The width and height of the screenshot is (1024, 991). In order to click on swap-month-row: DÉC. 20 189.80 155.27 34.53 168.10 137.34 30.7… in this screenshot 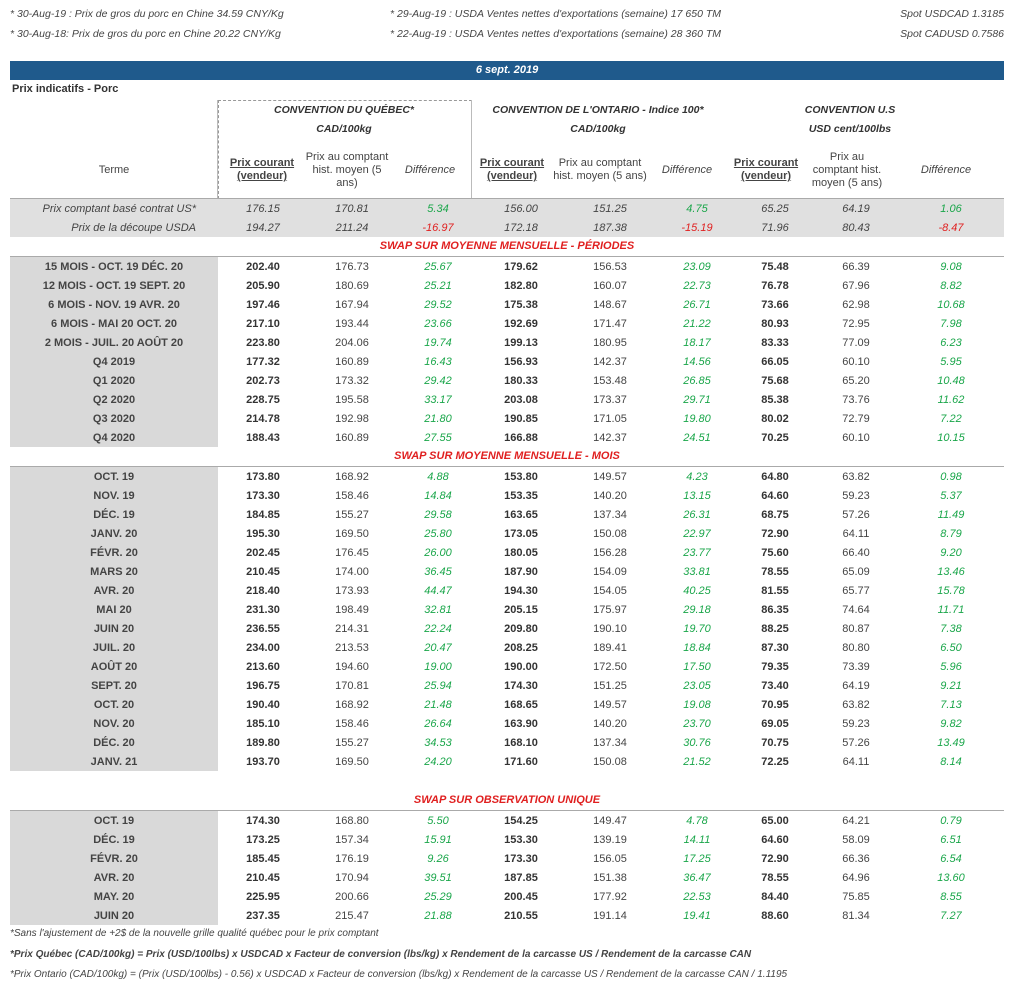, I will do `click(507, 742)`.